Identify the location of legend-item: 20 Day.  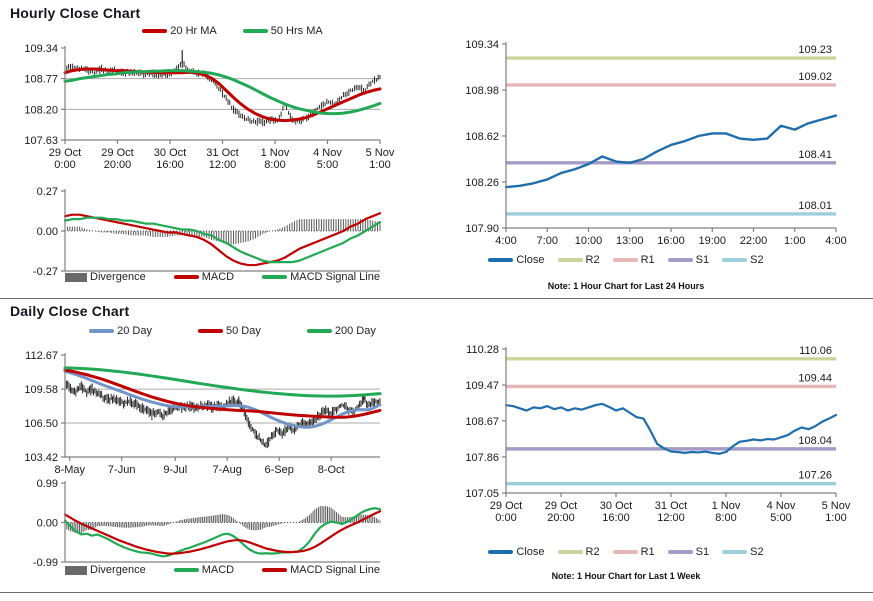
(120, 331).